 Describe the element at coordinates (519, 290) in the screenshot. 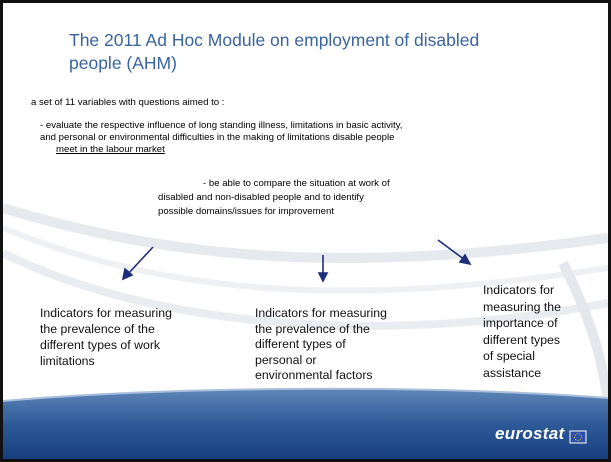

I see `indicator-line: Indicators for` at that location.